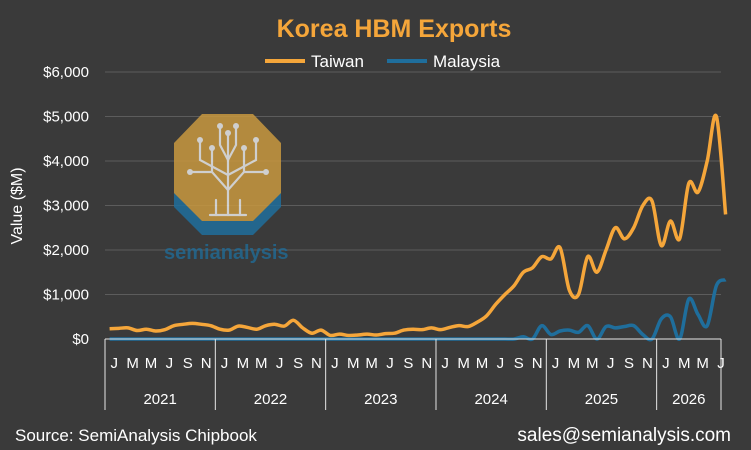  I want to click on year-label: 2026, so click(688, 399).